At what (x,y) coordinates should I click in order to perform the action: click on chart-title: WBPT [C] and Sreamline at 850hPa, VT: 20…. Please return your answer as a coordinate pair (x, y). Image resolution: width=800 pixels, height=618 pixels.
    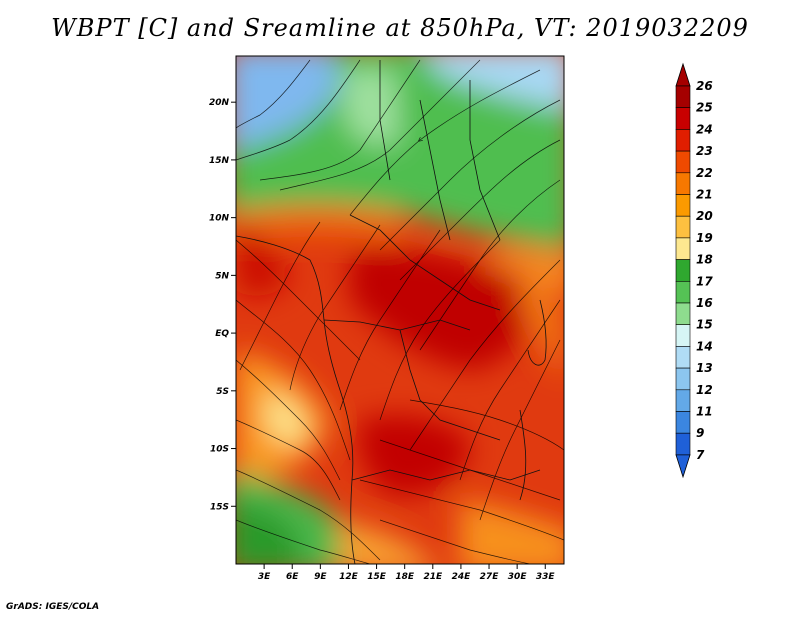
    Looking at the image, I should click on (400, 28).